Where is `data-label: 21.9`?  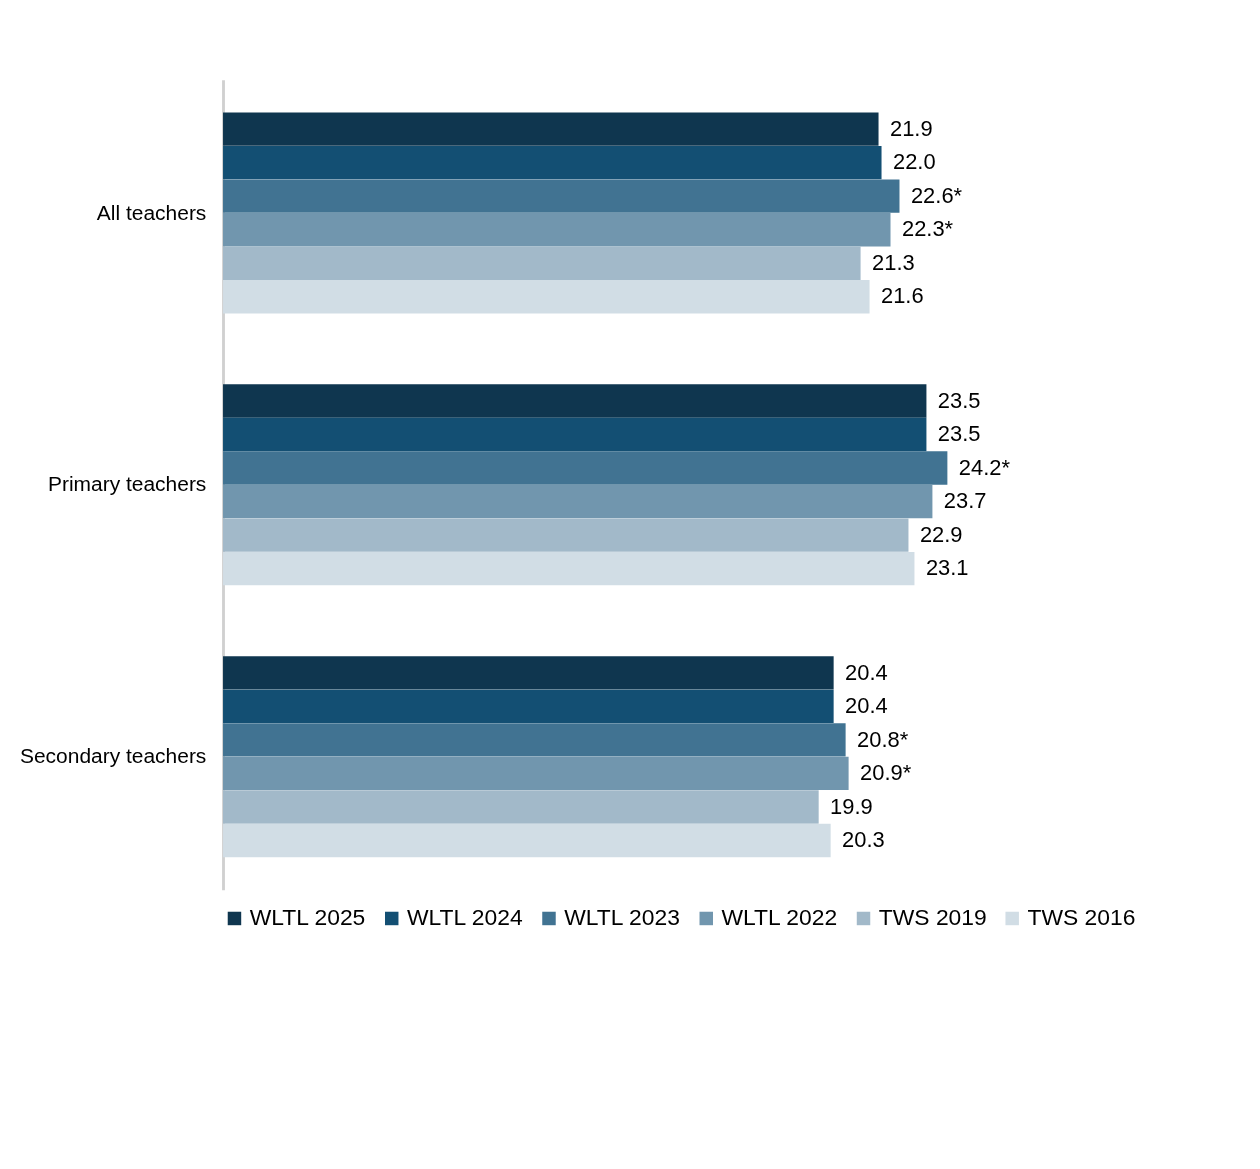 data-label: 21.9 is located at coordinates (911, 128).